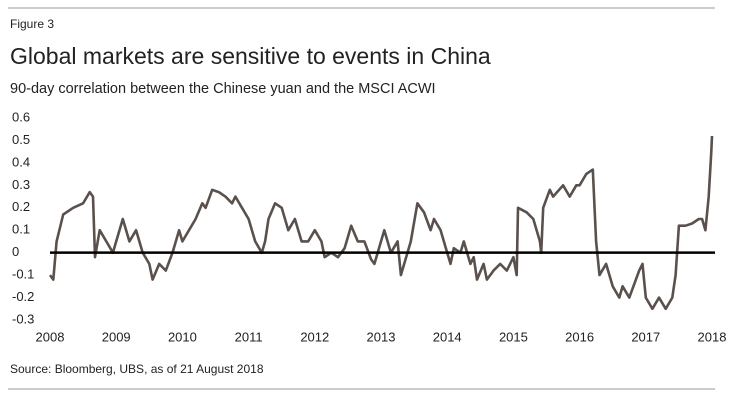  What do you see at coordinates (50, 336) in the screenshot?
I see `x-tick-label: 2008` at bounding box center [50, 336].